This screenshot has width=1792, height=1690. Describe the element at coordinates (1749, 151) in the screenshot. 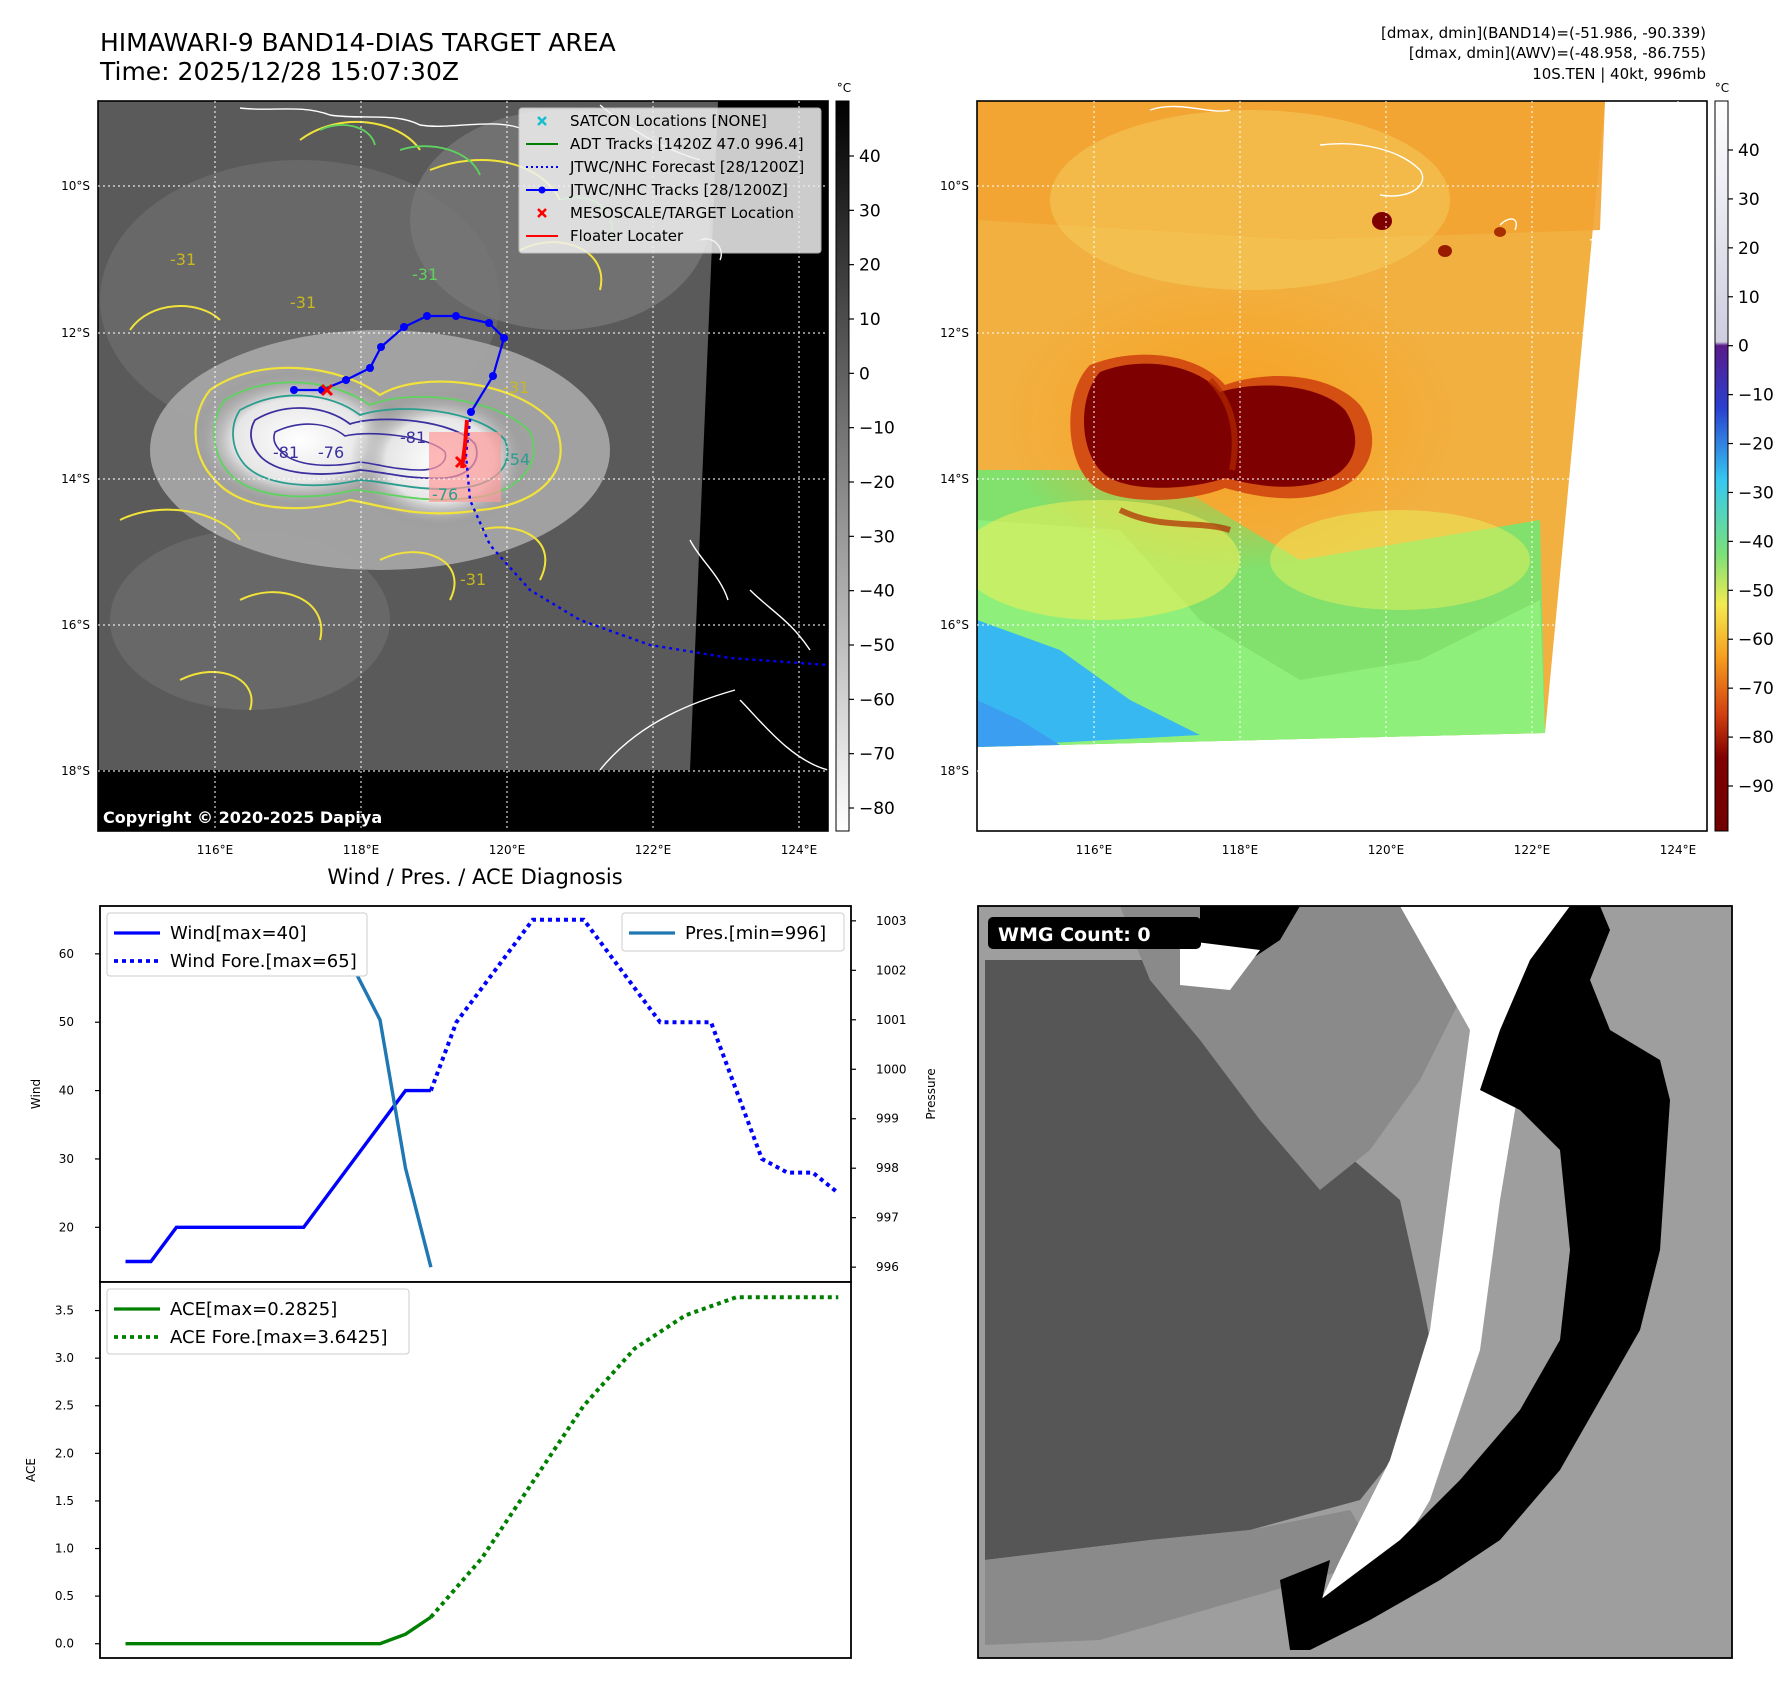

I see `colorbar-color-tick: 40` at that location.